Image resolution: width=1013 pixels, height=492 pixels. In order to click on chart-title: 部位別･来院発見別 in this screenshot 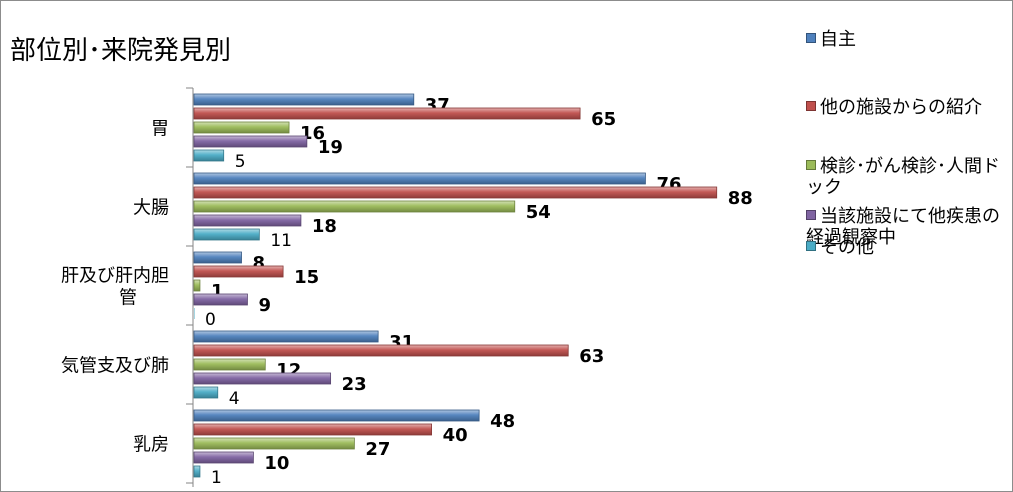, I will do `click(121, 51)`.